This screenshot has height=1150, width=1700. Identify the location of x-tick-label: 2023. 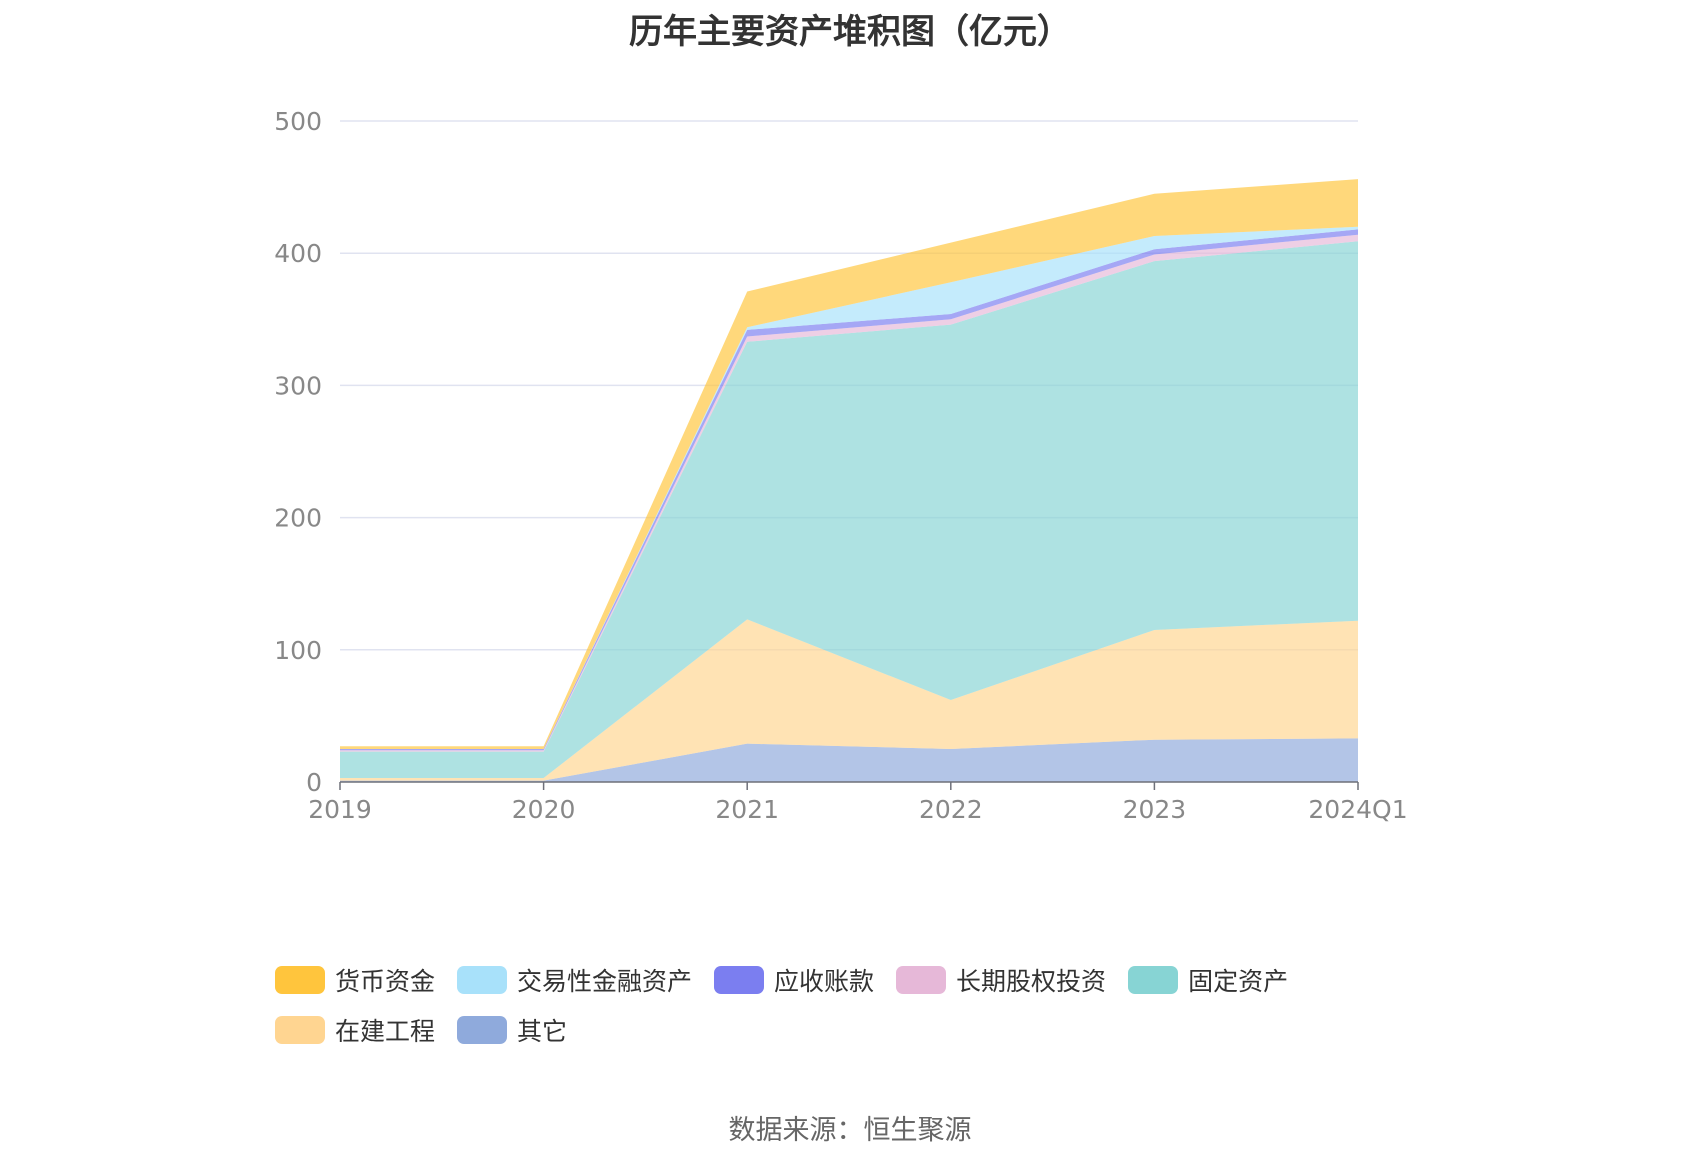
(1155, 809).